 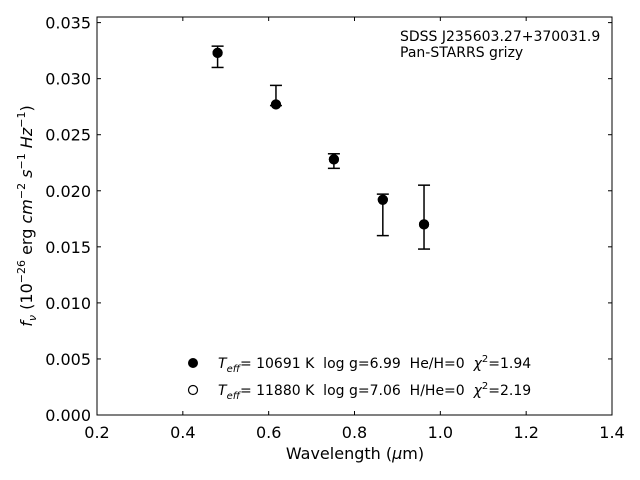 I want to click on y-axis-label: fν (10−26 erg cm−2 s−1 Hz−1), so click(x=27, y=215).